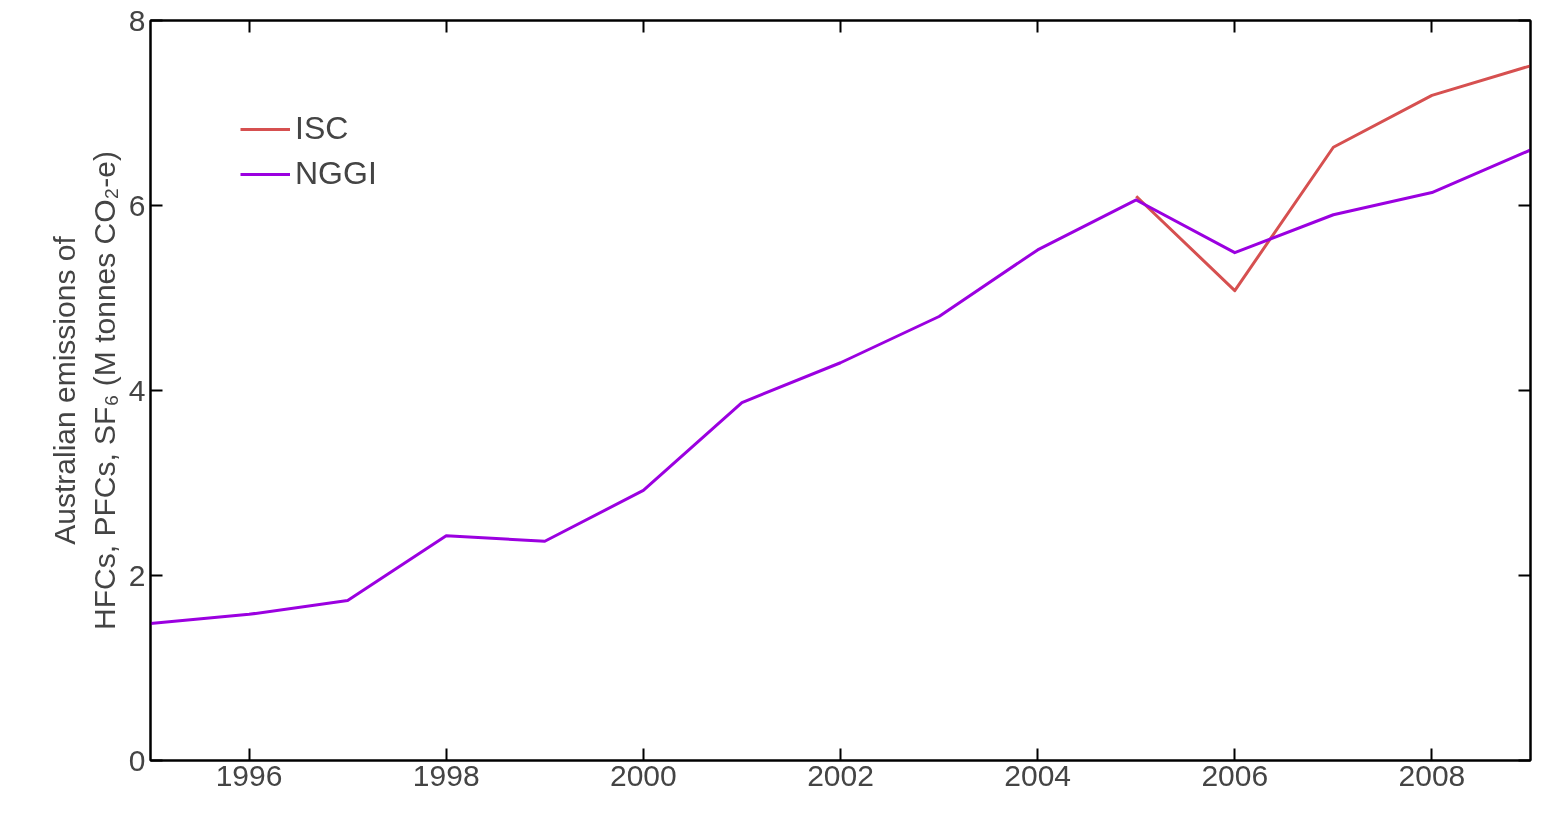 The image size is (1562, 829). I want to click on y-tick-label: 0, so click(137, 760).